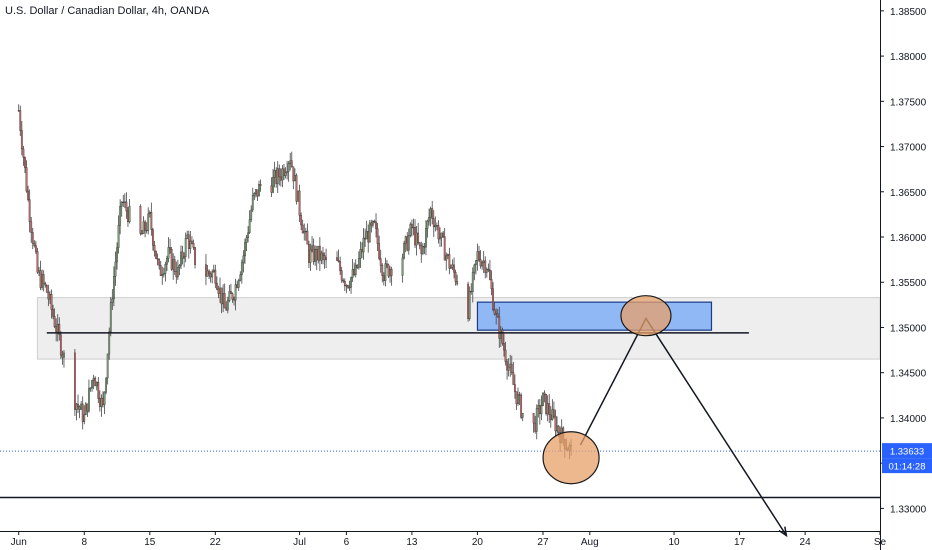  Describe the element at coordinates (908, 509) in the screenshot. I see `price-tick-label: 1.33000` at that location.